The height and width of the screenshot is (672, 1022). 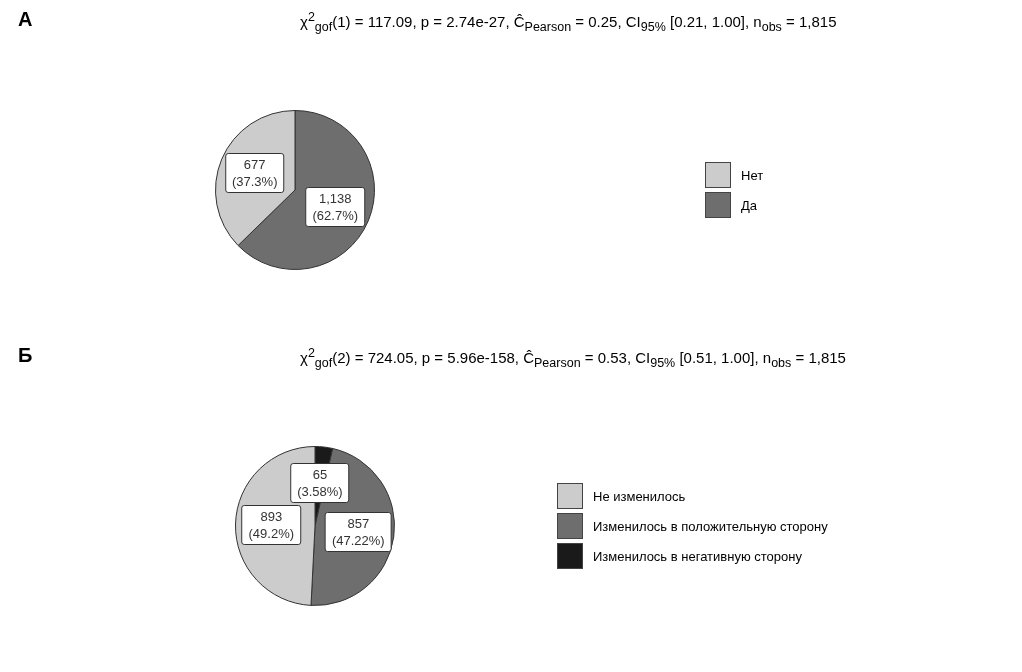 What do you see at coordinates (749, 205) in the screenshot?
I see `legend-label: Да` at bounding box center [749, 205].